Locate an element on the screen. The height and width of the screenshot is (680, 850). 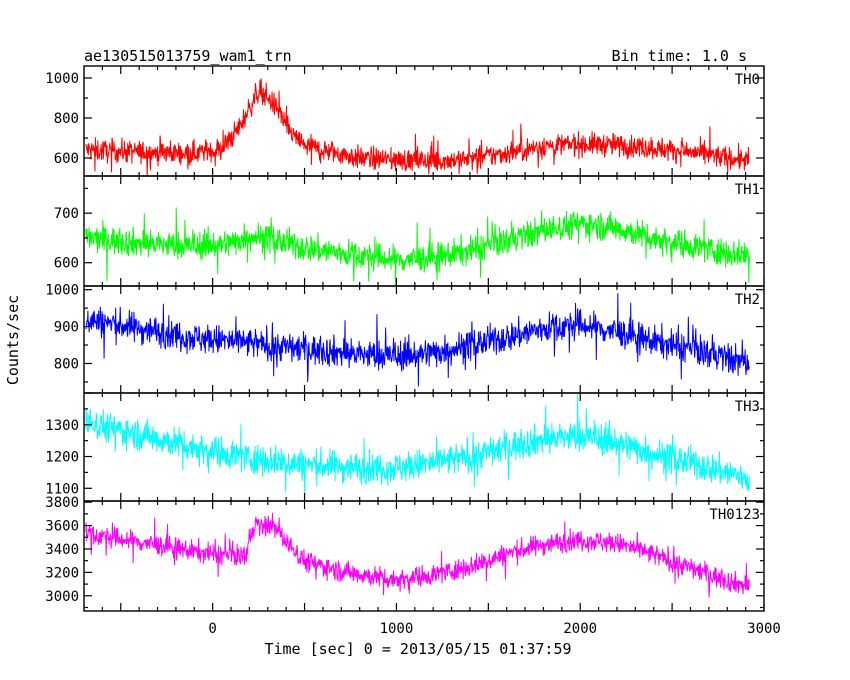
panel-label-th0: TH0 is located at coordinates (747, 80).